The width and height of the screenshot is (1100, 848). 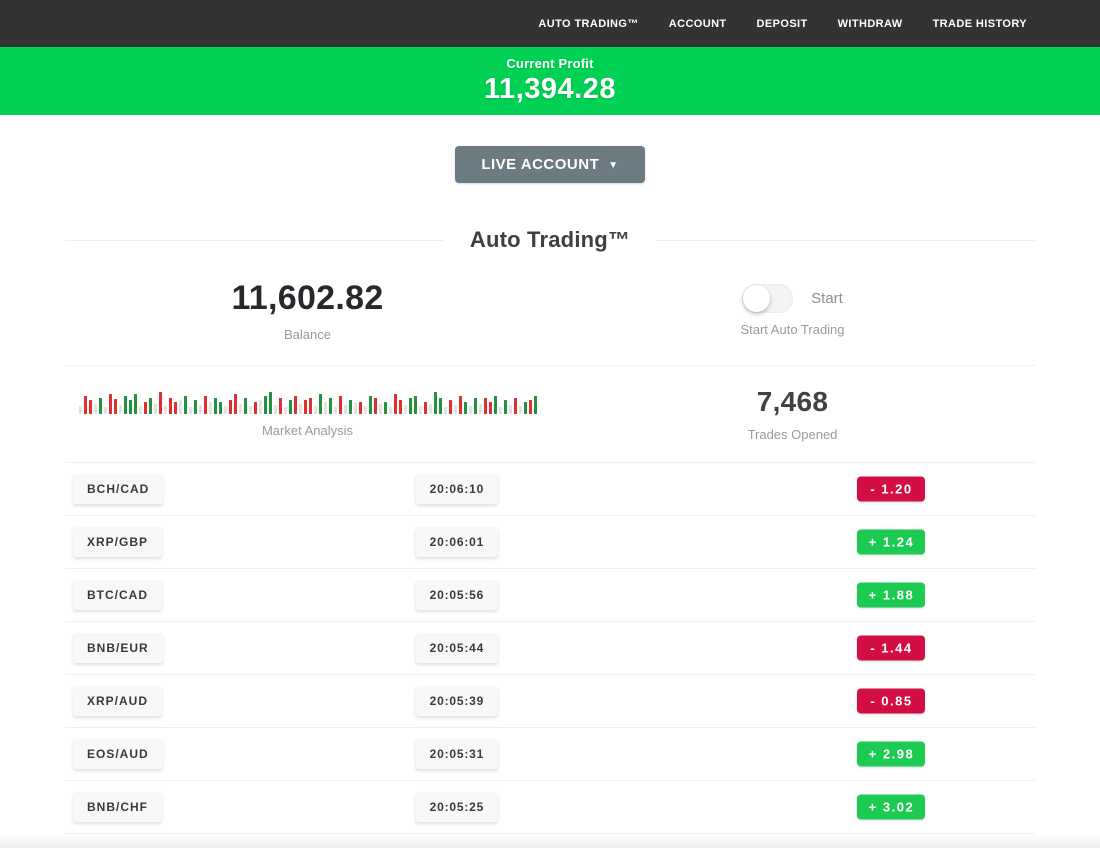 I want to click on auto-trading-block: Start Start Auto Trading, so click(x=792, y=310).